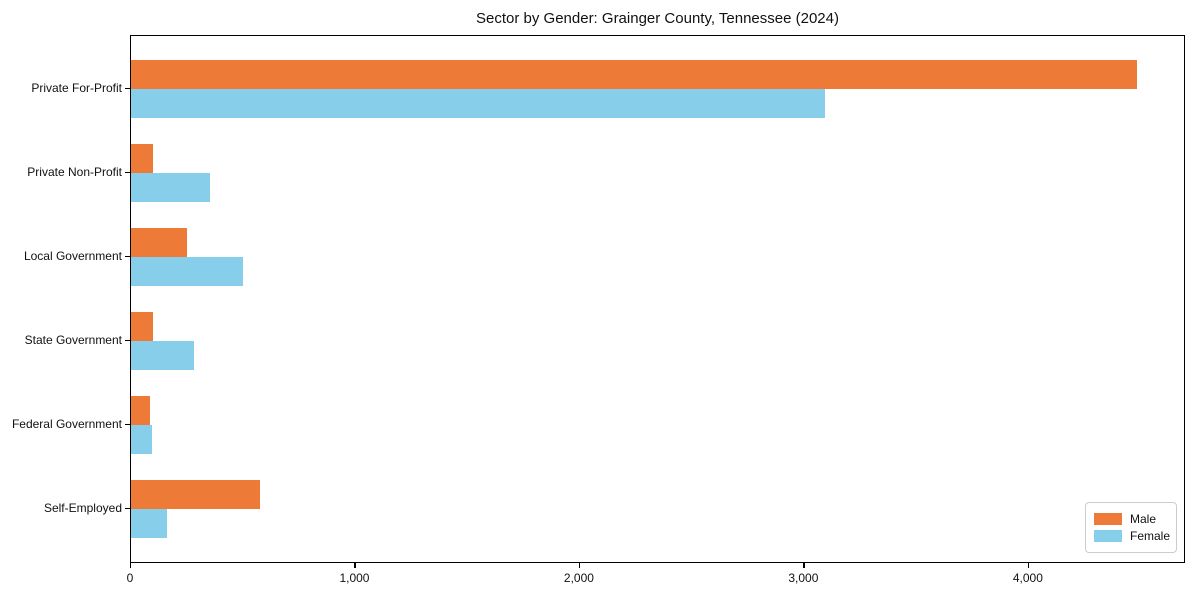  I want to click on y-axis-label-private-for-profit: Private For-Profit, so click(76, 88).